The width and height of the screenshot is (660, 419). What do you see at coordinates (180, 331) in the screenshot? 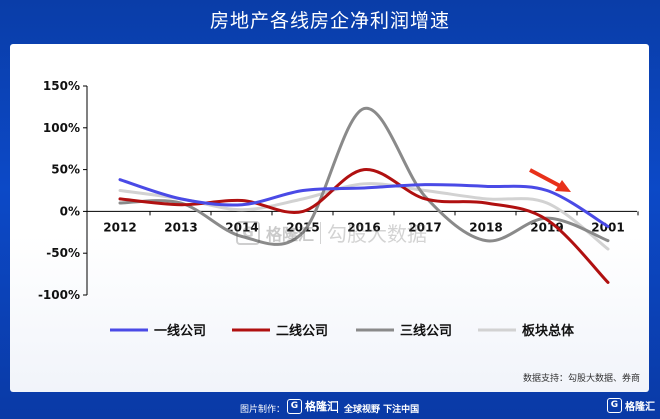
I see `legend-item-tier1-label: 一线公司` at bounding box center [180, 331].